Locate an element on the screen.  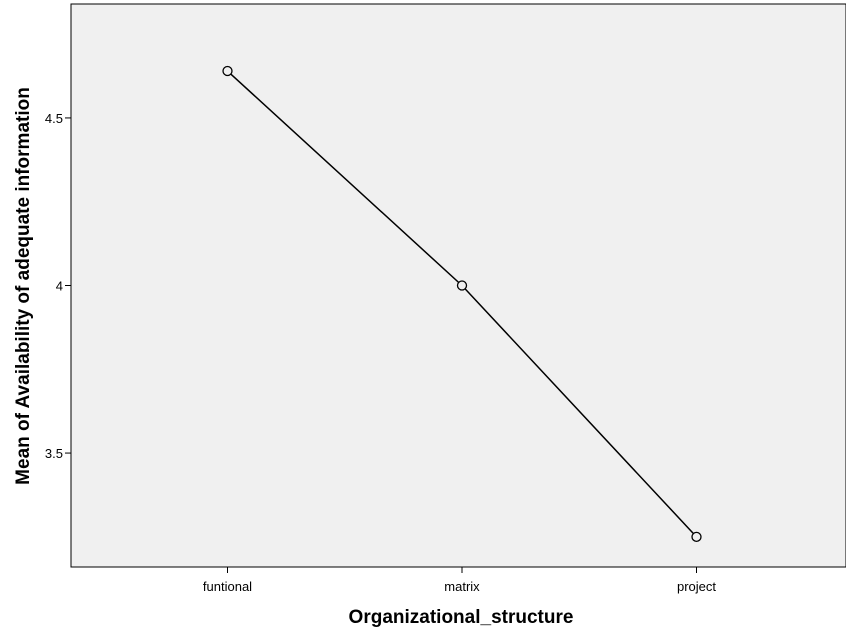
x-tick-label: matrix is located at coordinates (462, 586).